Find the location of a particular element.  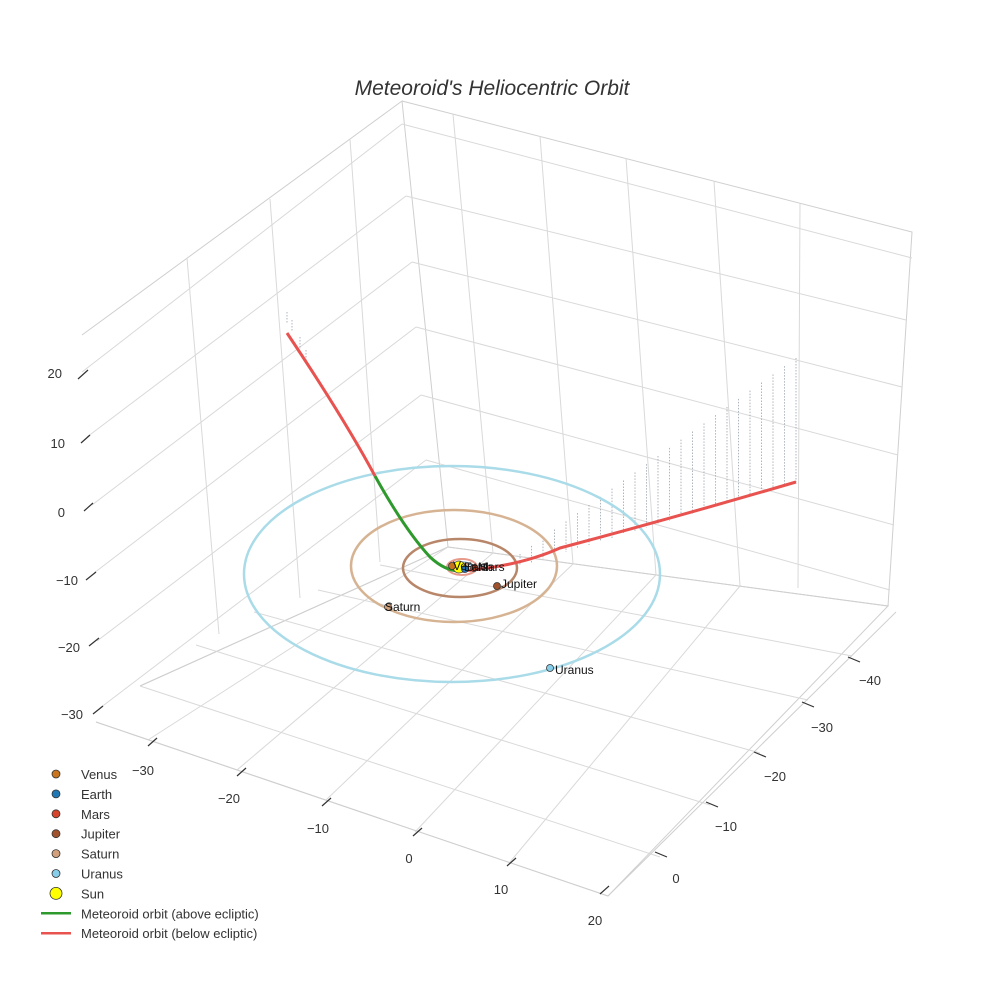

x-tick-label: 0 is located at coordinates (408, 858).